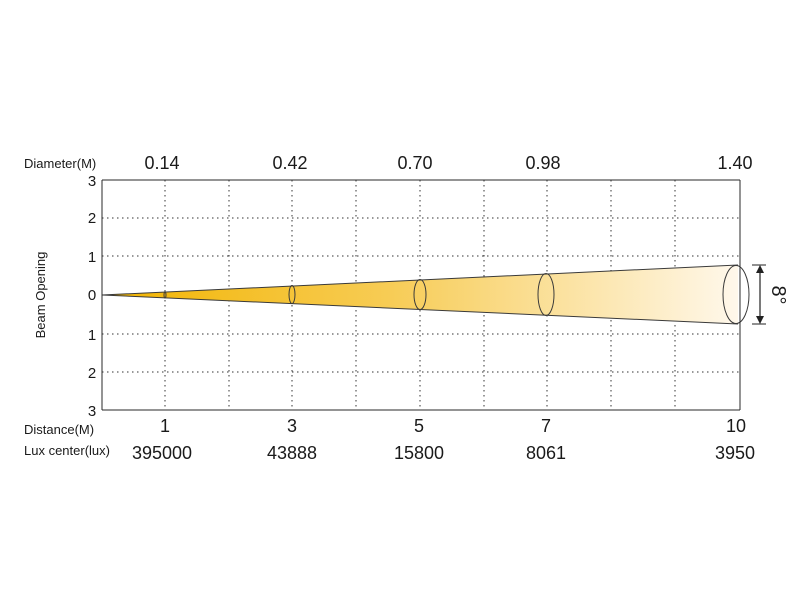  What do you see at coordinates (161, 163) in the screenshot?
I see `diameter-value: 0.14` at bounding box center [161, 163].